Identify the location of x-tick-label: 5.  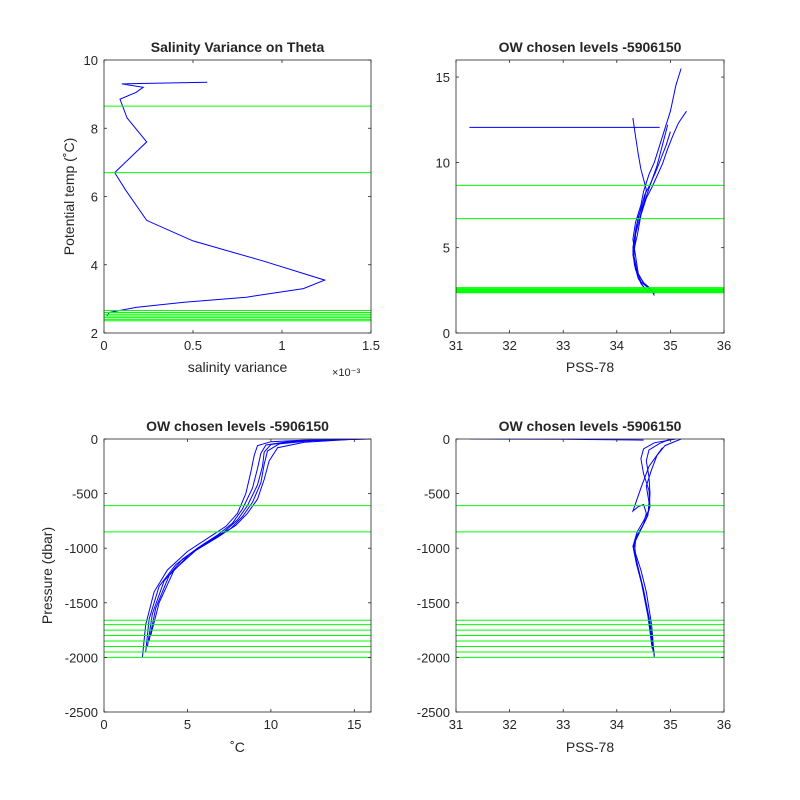
(187, 724).